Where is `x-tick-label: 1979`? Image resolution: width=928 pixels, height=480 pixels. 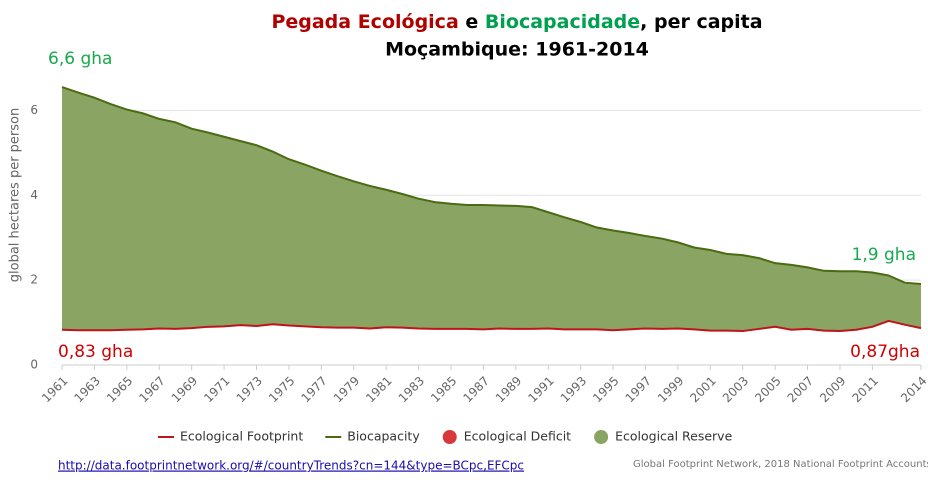 x-tick-label: 1979 is located at coordinates (346, 389).